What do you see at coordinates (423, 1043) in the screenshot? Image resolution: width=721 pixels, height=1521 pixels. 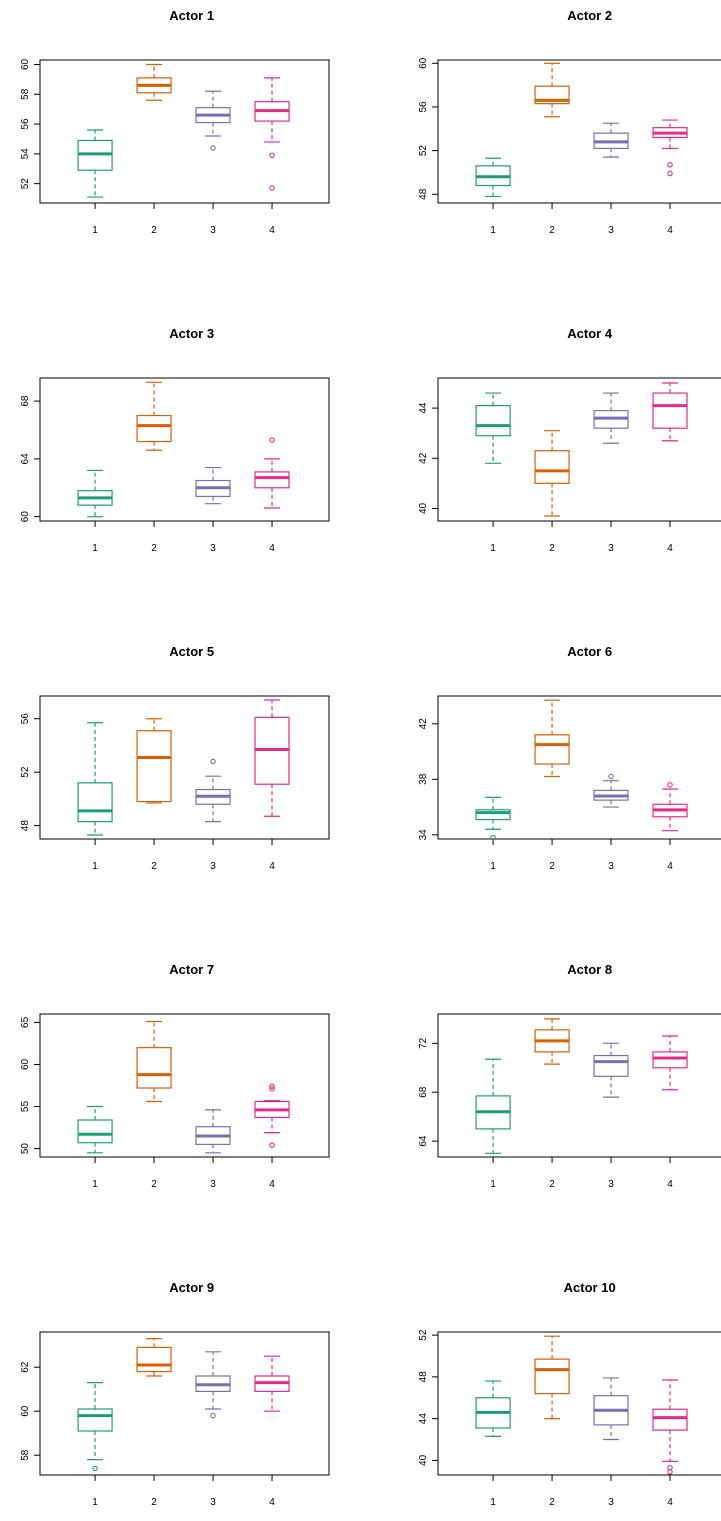 I see `y-tick-label: 72` at bounding box center [423, 1043].